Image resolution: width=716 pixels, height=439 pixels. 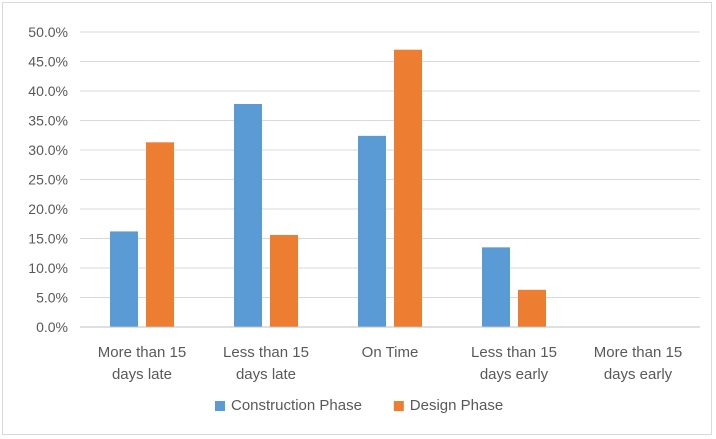 I want to click on legend-label: Construction Phase, so click(x=296, y=405).